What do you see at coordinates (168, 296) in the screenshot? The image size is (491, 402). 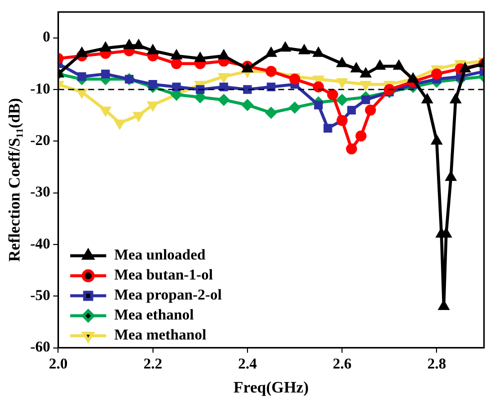 I see `legend-label: Mea propan-2-ol` at bounding box center [168, 296].